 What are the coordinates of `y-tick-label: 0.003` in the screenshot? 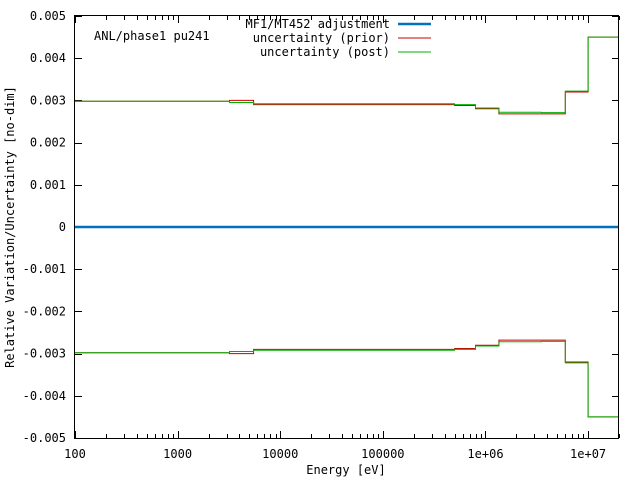 It's located at (48, 100).